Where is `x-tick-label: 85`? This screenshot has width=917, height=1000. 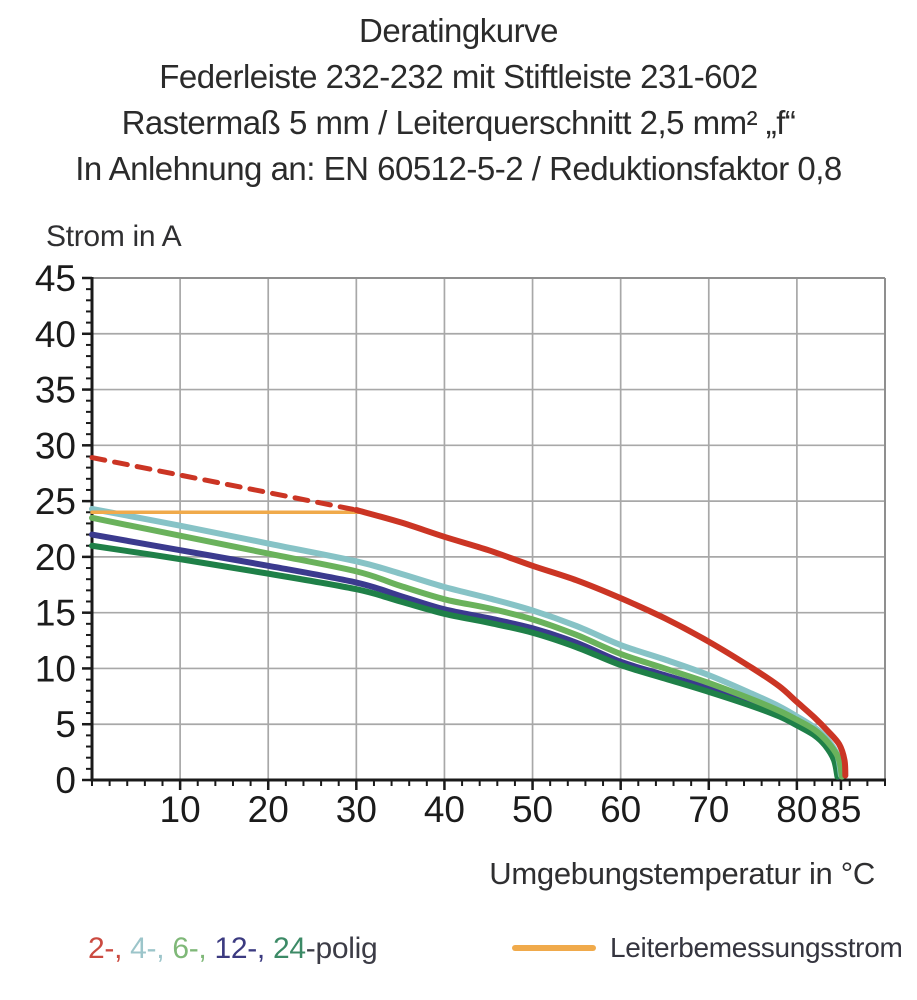 x-tick-label: 85 is located at coordinates (840, 809).